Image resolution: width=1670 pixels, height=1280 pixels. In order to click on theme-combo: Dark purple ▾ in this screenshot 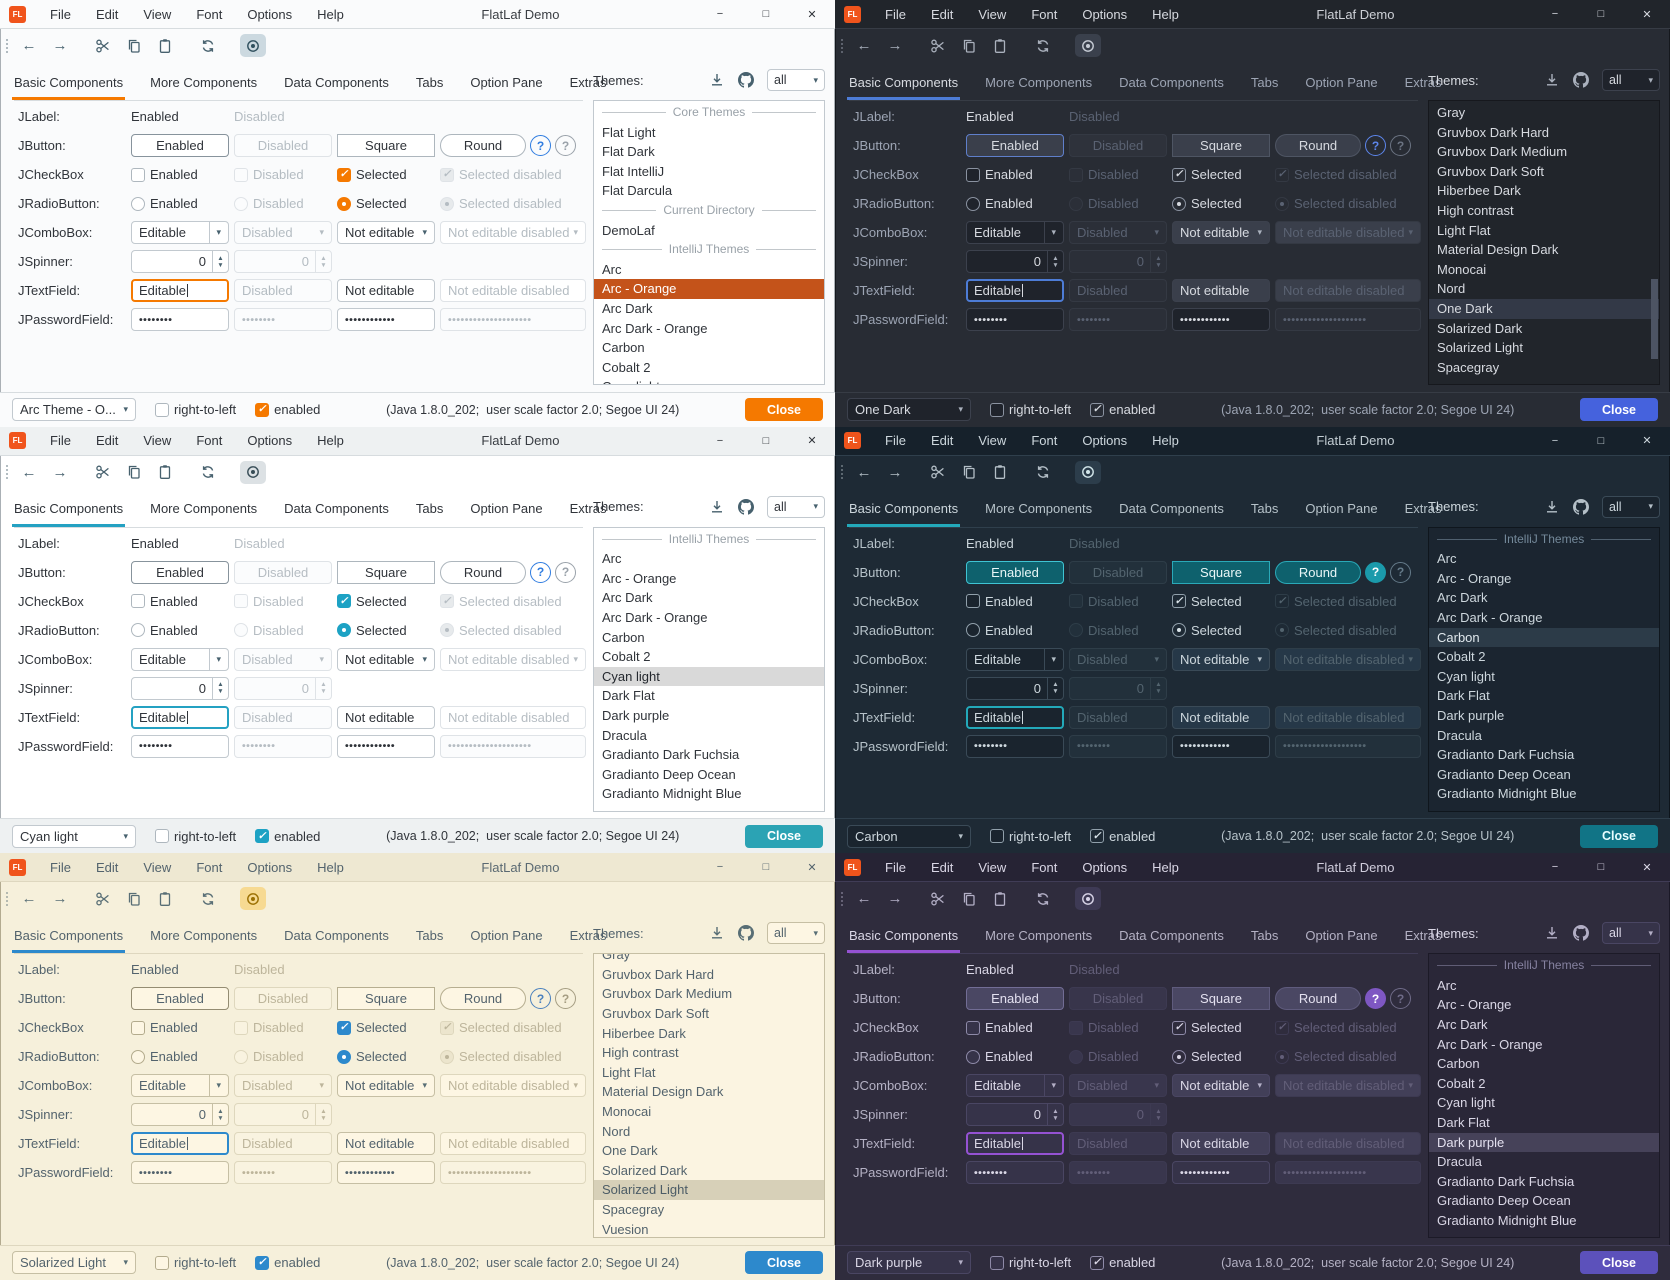, I will do `click(909, 1263)`.